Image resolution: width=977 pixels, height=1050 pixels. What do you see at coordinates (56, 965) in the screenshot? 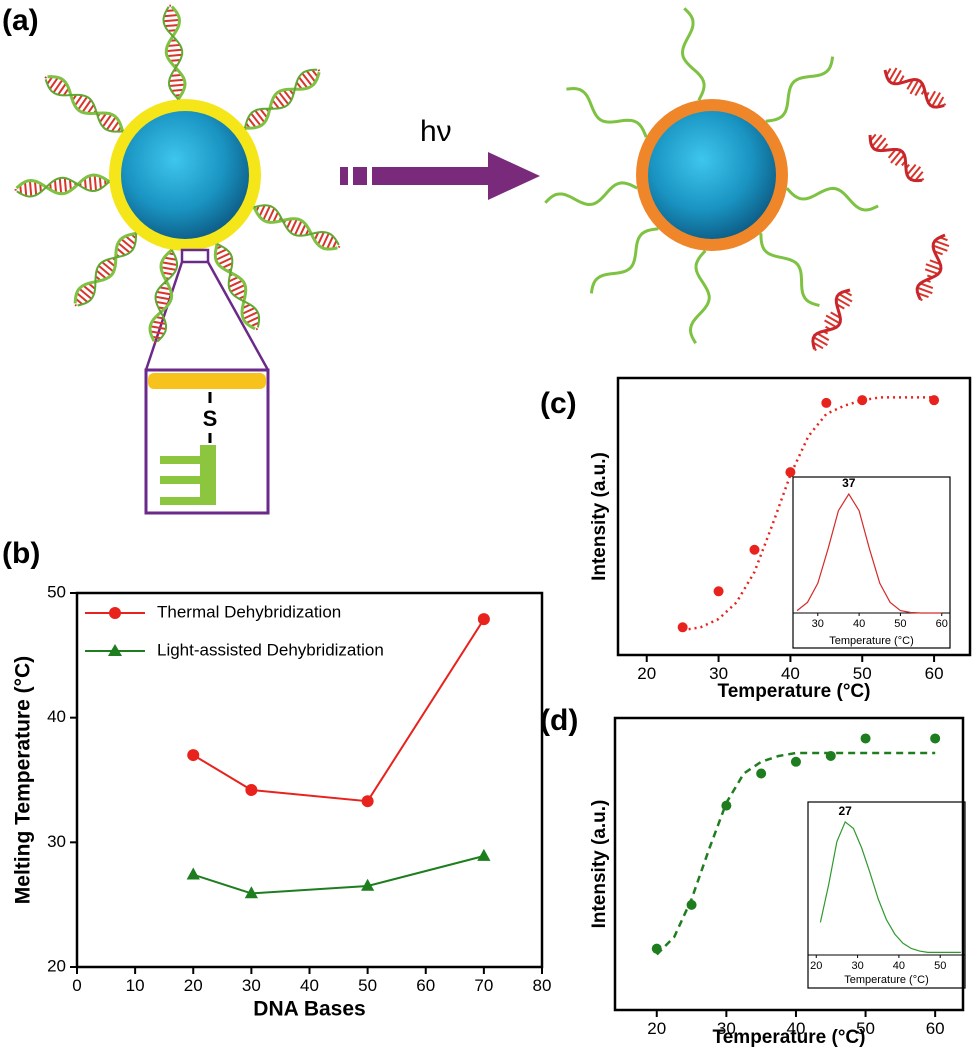
I see `y-tick-label: 20` at bounding box center [56, 965].